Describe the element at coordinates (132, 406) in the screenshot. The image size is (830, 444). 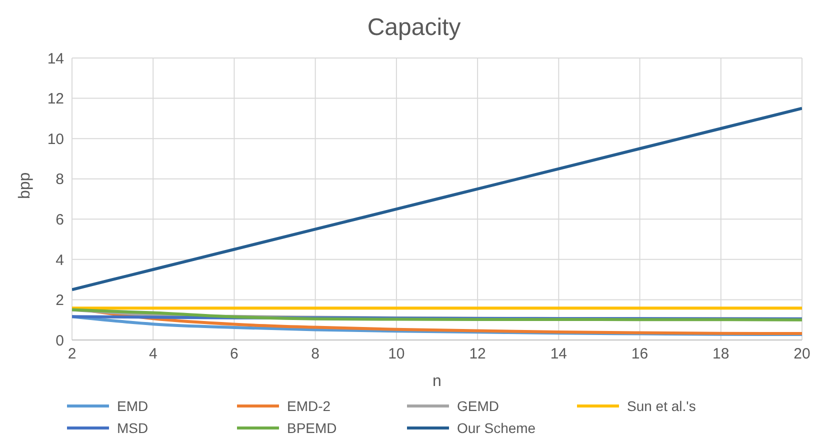
I see `legend-label: EMD` at that location.